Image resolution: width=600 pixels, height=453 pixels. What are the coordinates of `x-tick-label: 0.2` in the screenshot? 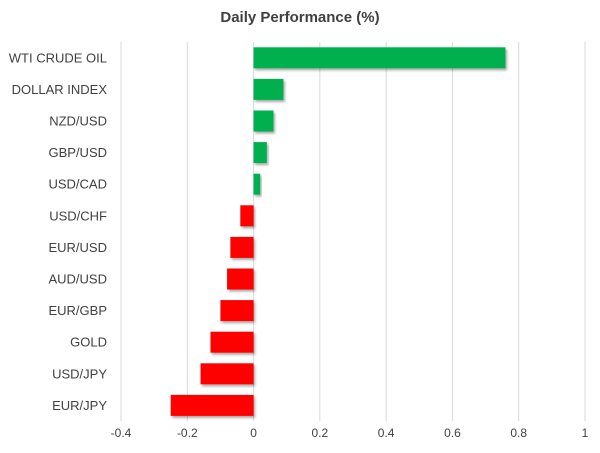 It's located at (320, 433).